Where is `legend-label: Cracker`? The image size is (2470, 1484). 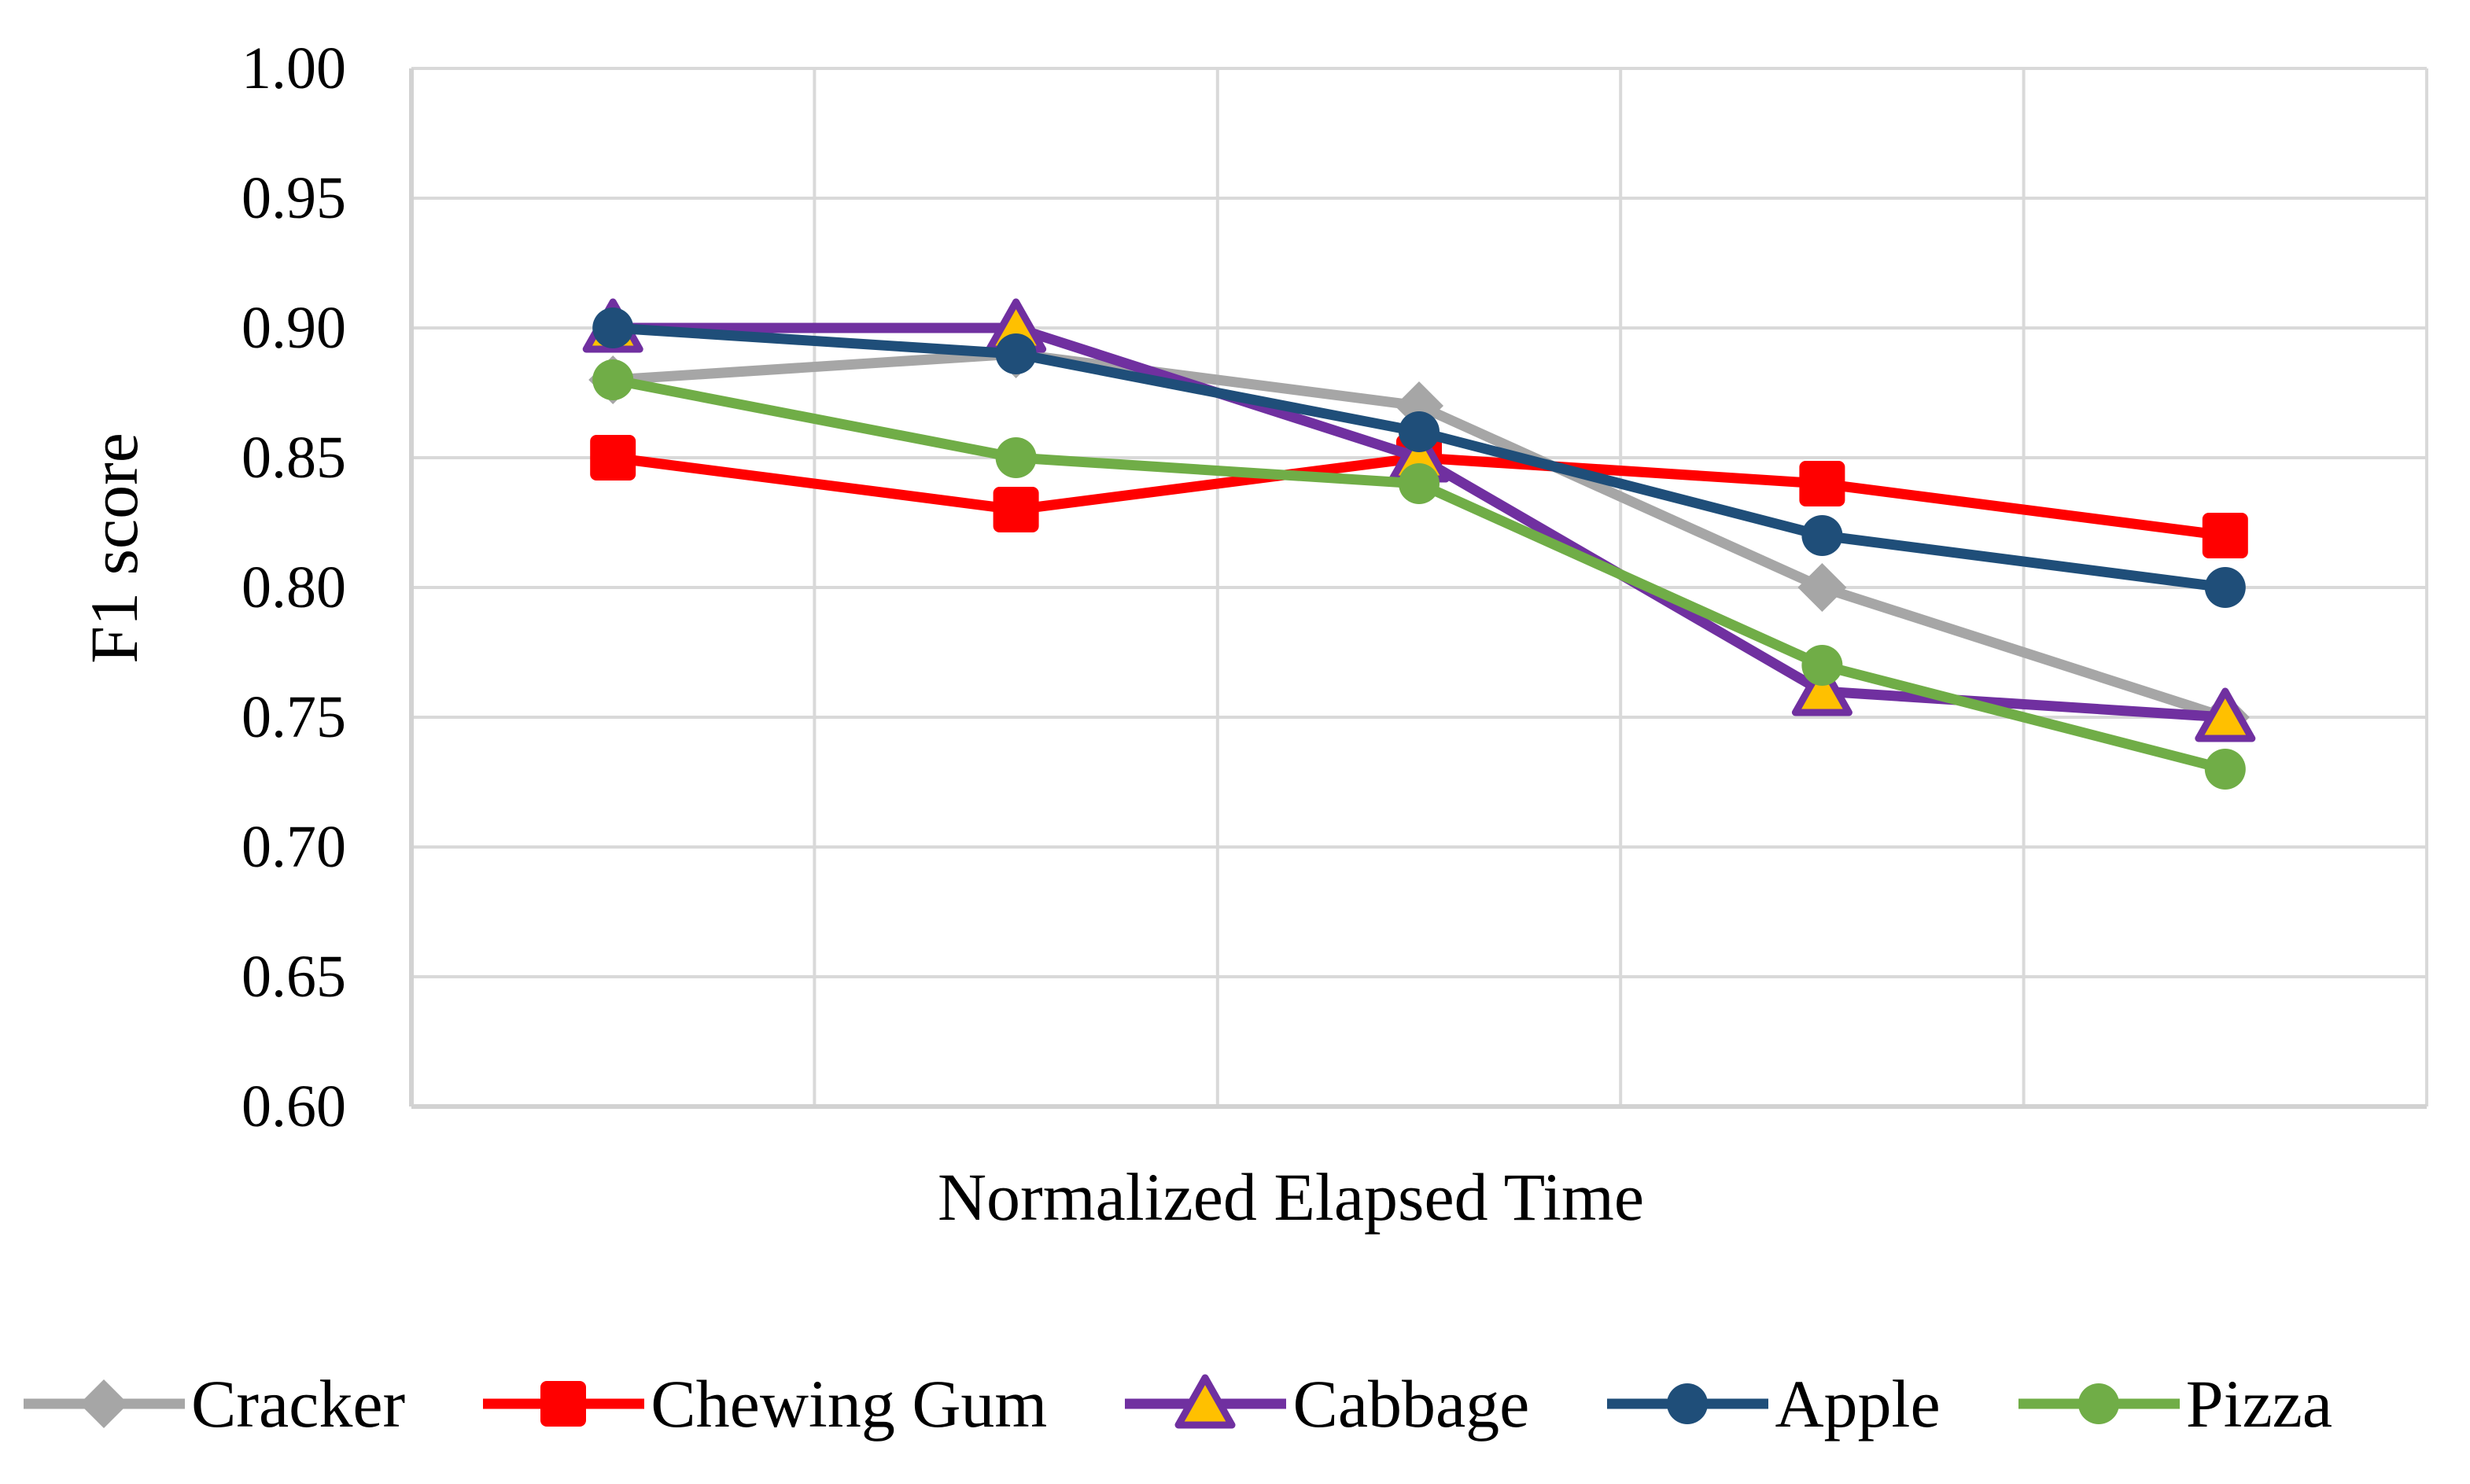 legend-label: Cracker is located at coordinates (298, 1404).